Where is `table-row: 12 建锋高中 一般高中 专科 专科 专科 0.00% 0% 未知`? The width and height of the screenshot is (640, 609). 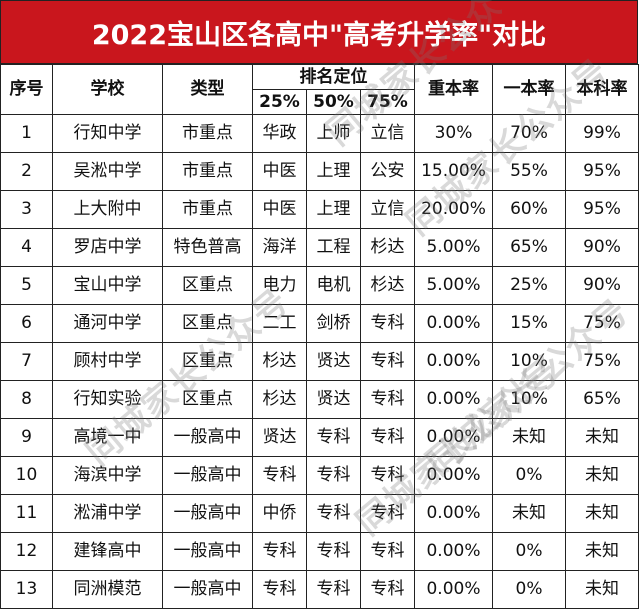 table-row: 12 建锋高中 一般高中 专科 专科 专科 0.00% 0% 未知 is located at coordinates (319, 551).